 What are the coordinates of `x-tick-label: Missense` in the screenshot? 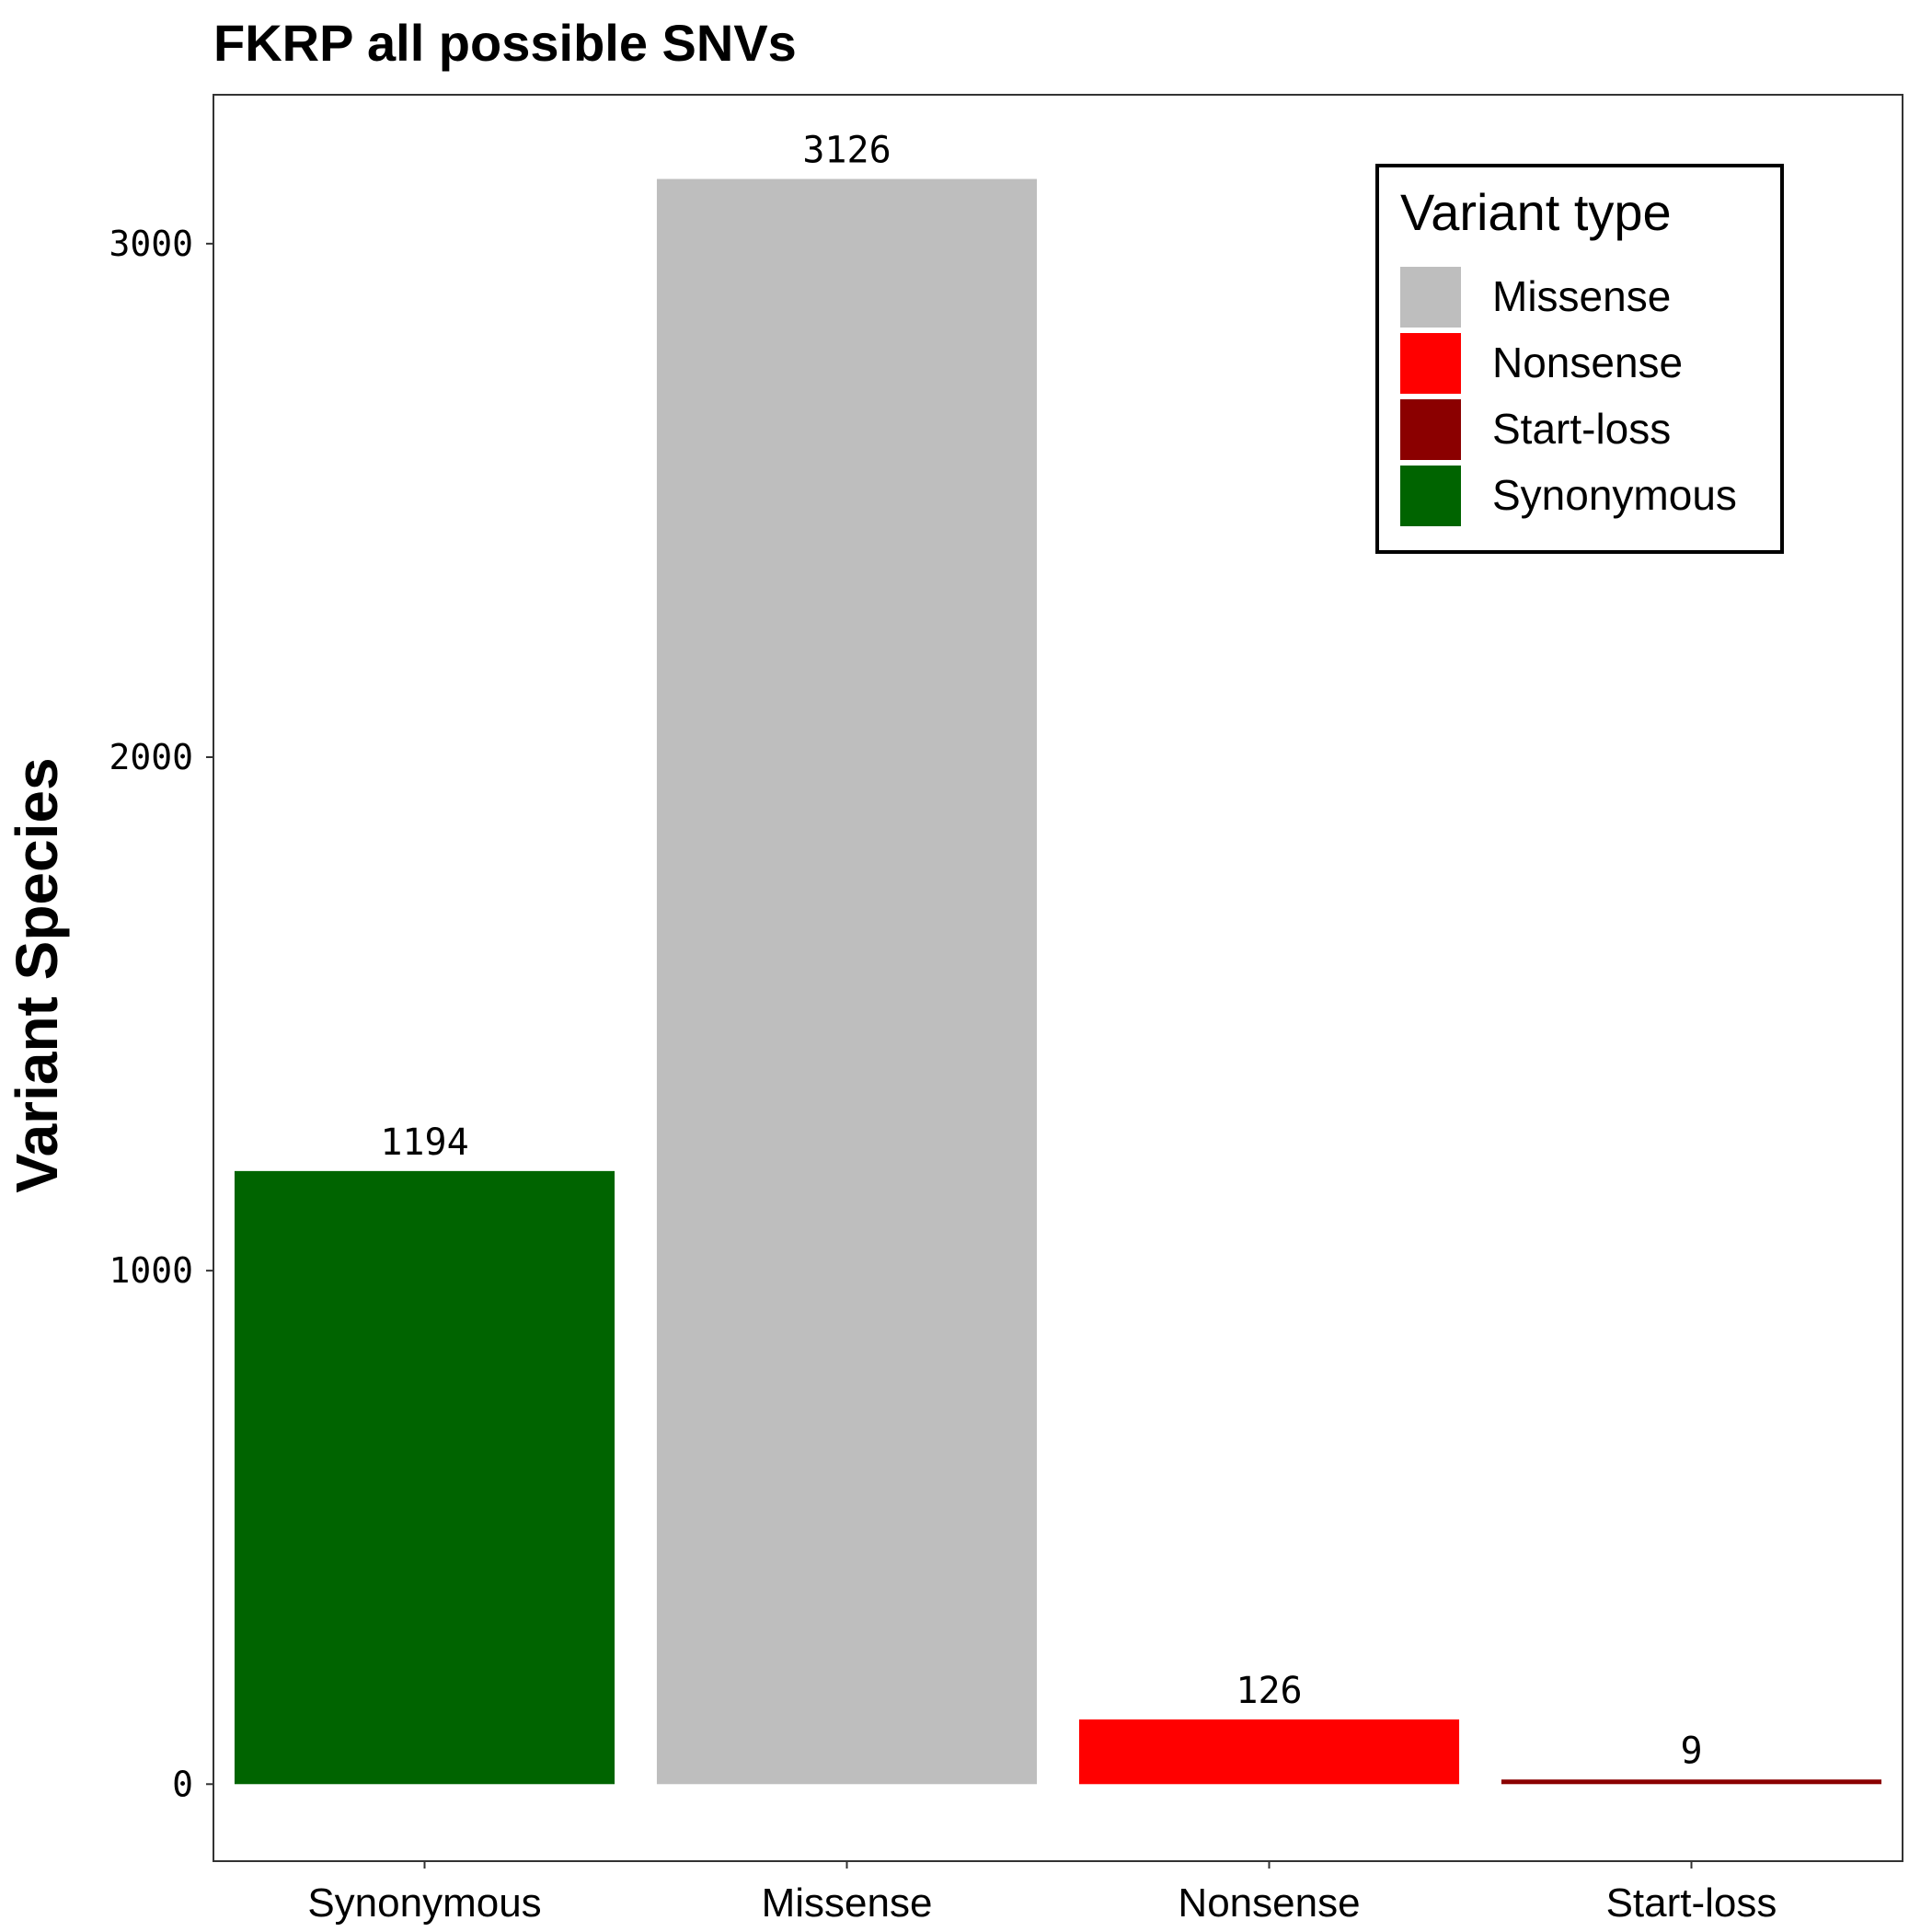 It's located at (847, 1903).